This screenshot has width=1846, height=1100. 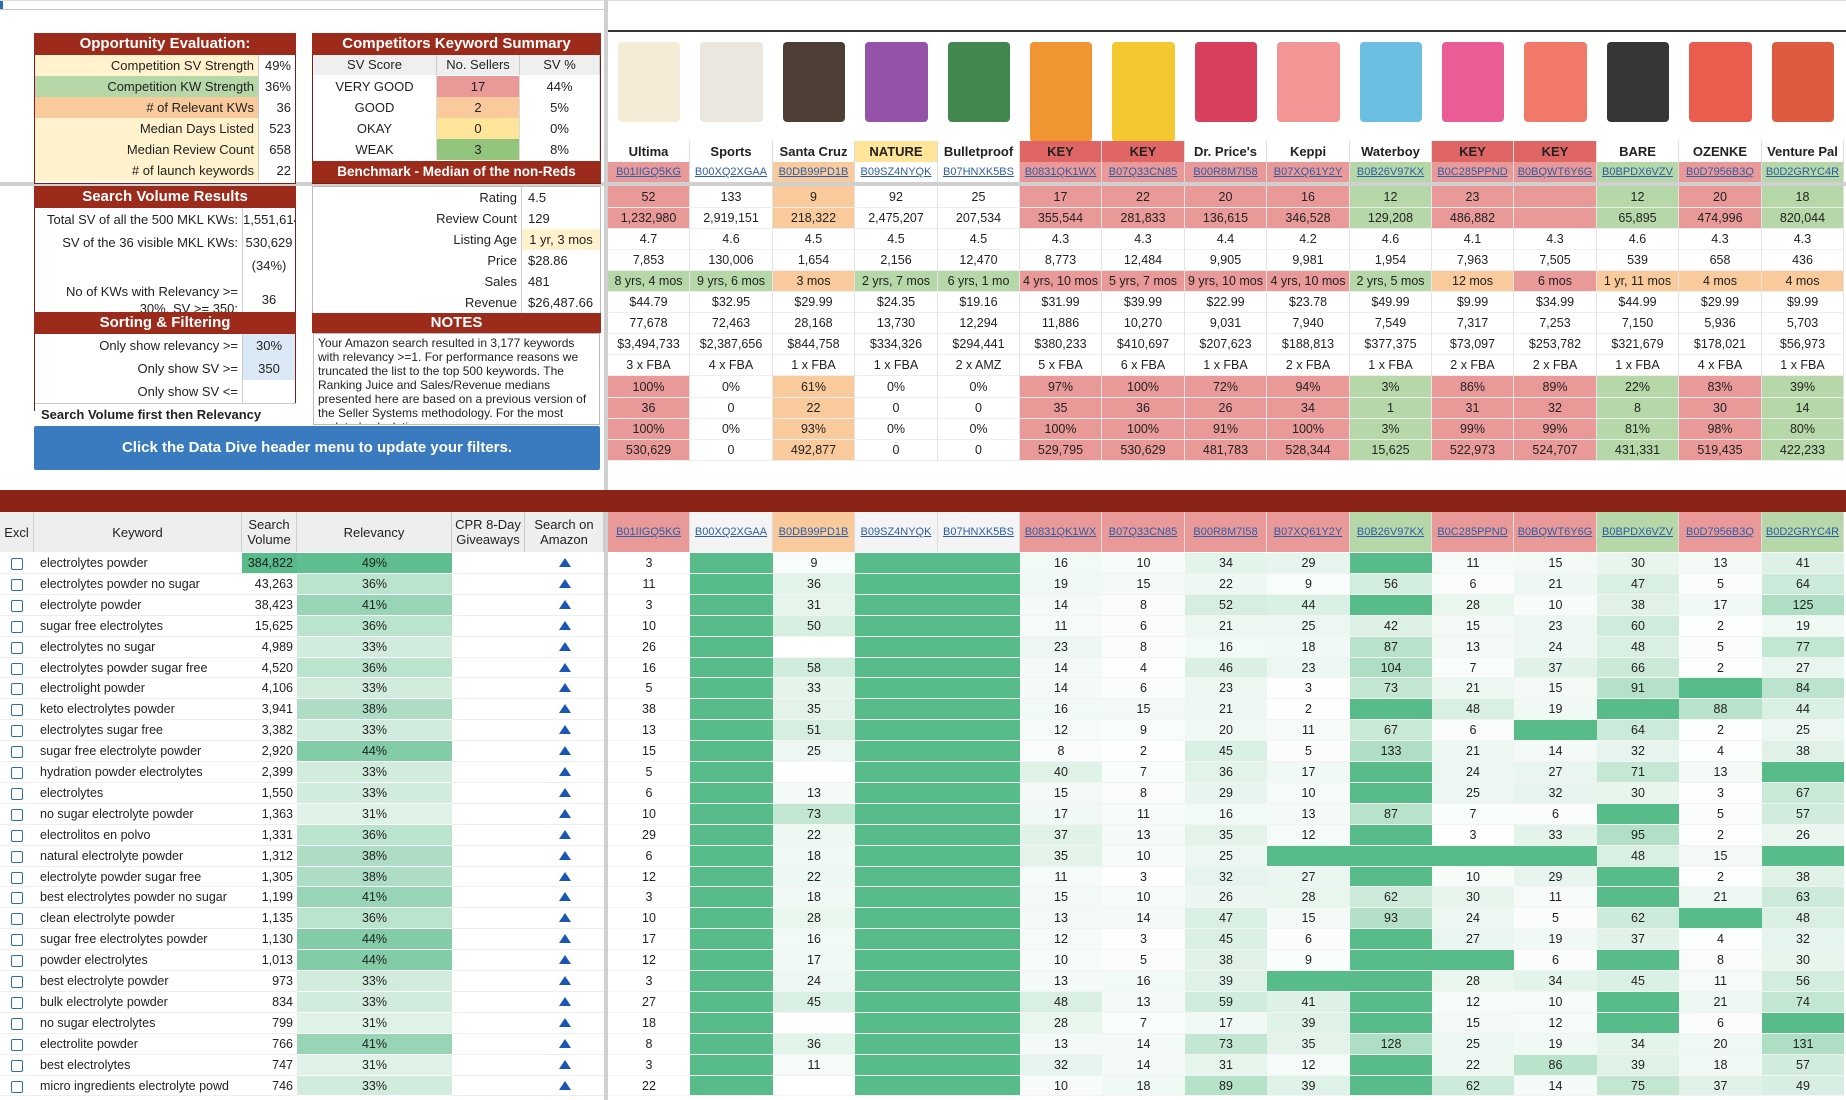 What do you see at coordinates (1143, 532) in the screenshot?
I see `kw-product-asin-link: B07Q33CN85` at bounding box center [1143, 532].